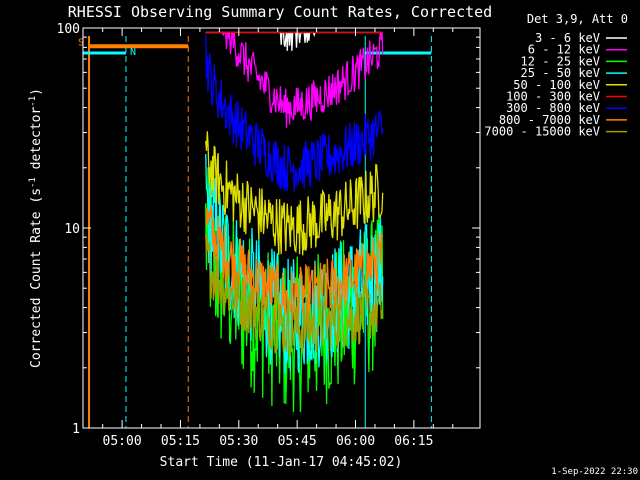 The height and width of the screenshot is (480, 640). I want to click on series-800-7000kev, so click(294, 265).